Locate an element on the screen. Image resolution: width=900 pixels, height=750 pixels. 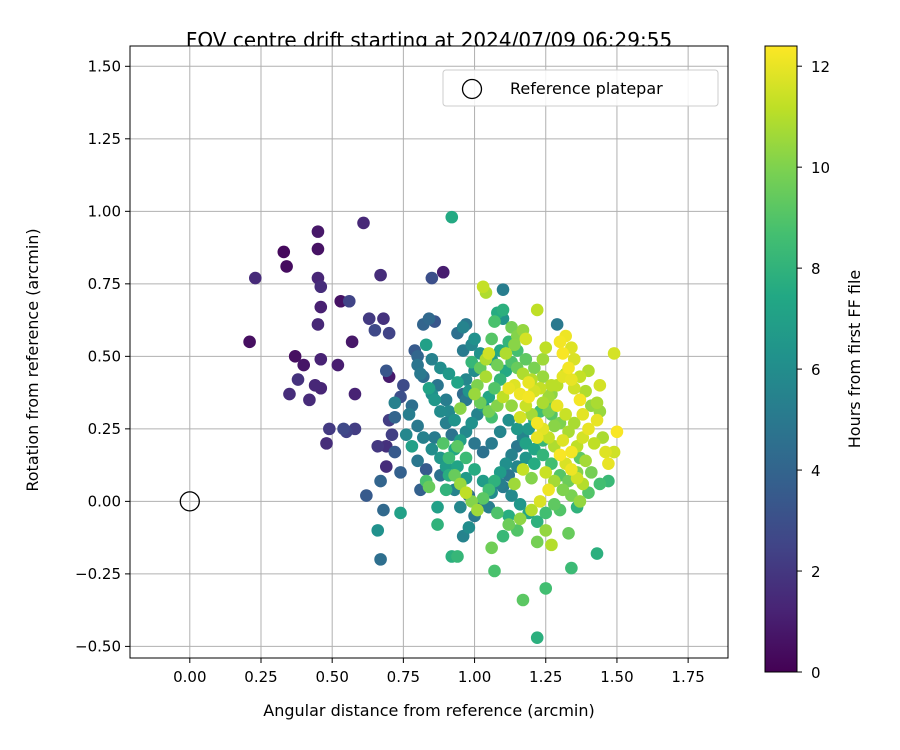
y-tick-label: 0.50 is located at coordinates (104, 356).